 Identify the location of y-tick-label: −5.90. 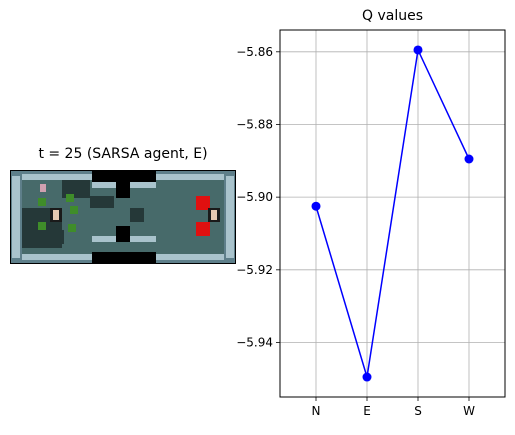
(254, 197).